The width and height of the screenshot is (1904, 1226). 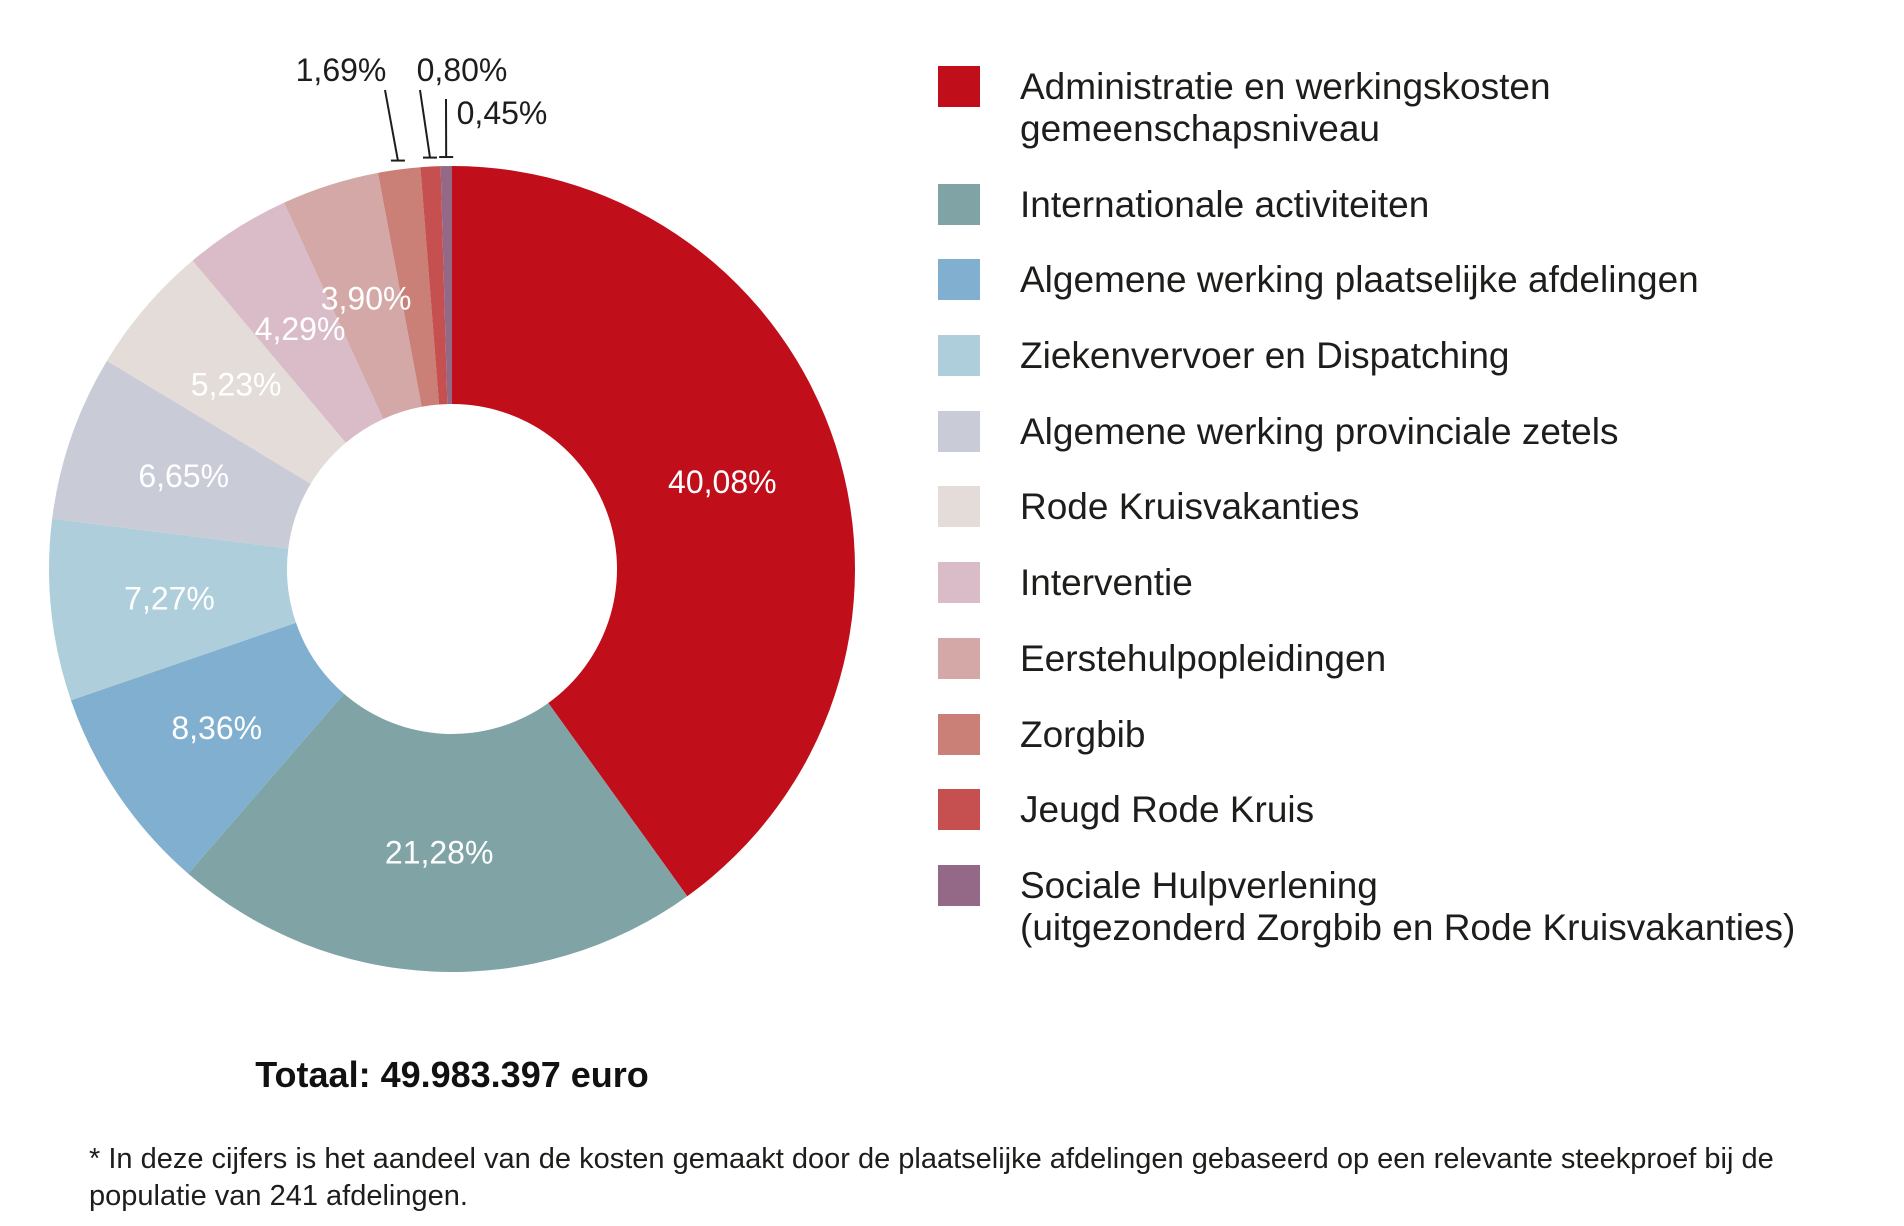 I want to click on legend-item: Ziekenvervoer en Dispatching, so click(x=1366, y=356).